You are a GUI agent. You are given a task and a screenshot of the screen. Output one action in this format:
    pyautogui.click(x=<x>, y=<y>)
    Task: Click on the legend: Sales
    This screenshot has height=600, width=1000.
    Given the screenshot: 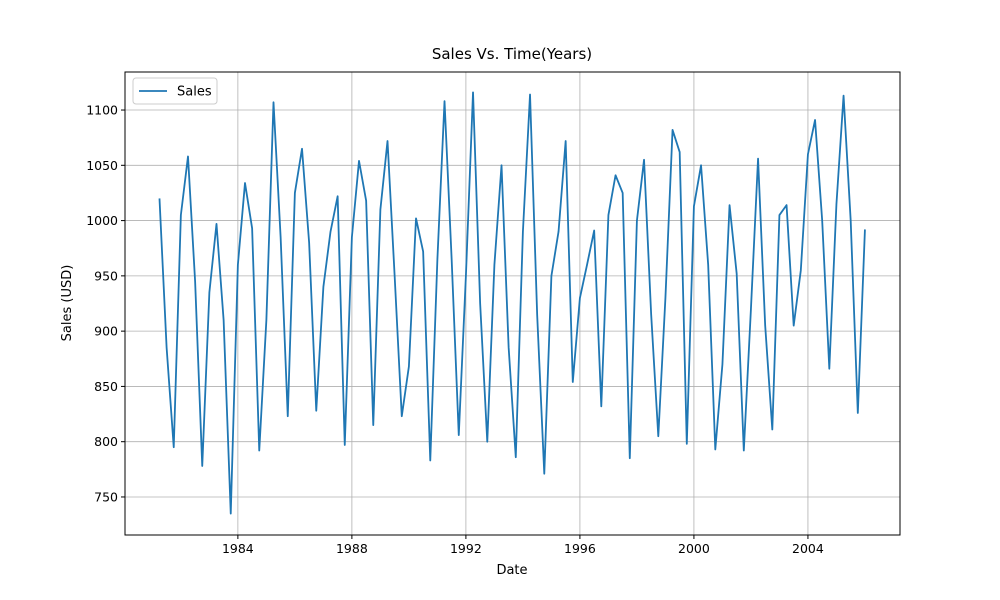 What is the action you would take?
    pyautogui.click(x=175, y=91)
    